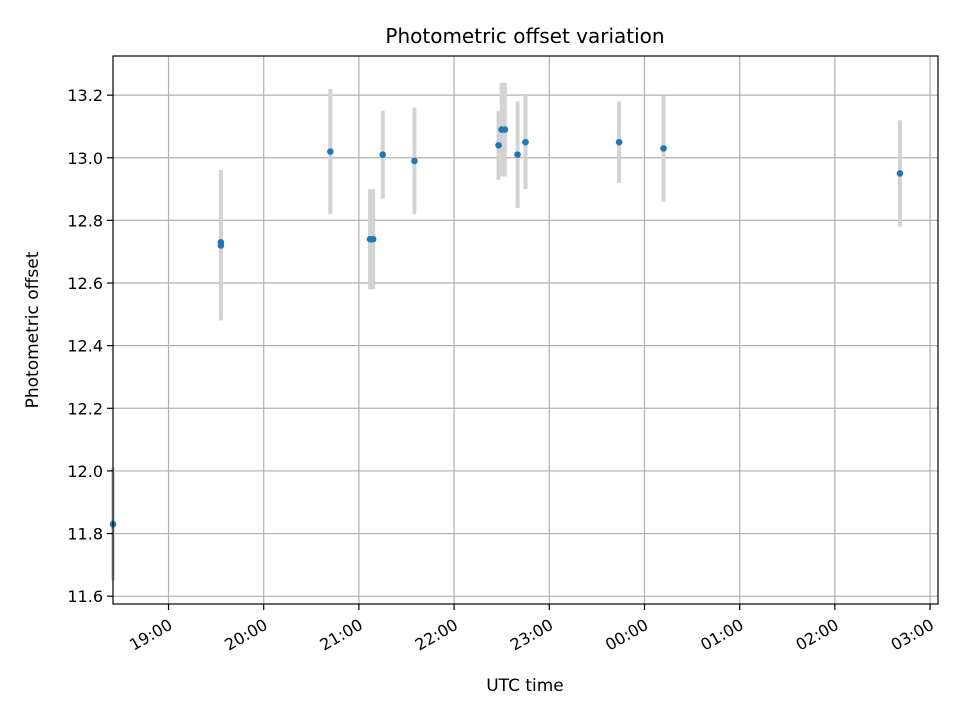  What do you see at coordinates (85, 283) in the screenshot?
I see `y-tick-label: 12.6` at bounding box center [85, 283].